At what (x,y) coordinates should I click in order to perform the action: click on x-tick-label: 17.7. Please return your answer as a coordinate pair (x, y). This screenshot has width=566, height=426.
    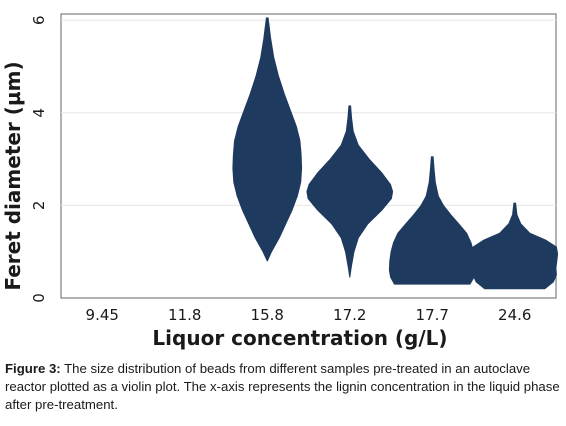
    Looking at the image, I should click on (432, 315).